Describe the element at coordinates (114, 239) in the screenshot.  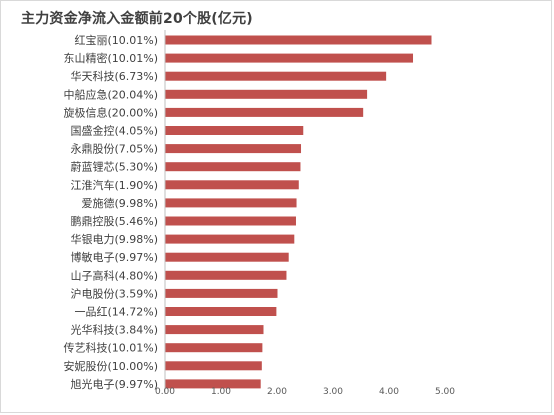
I see `category-label: 华银电力(9.98%)` at that location.